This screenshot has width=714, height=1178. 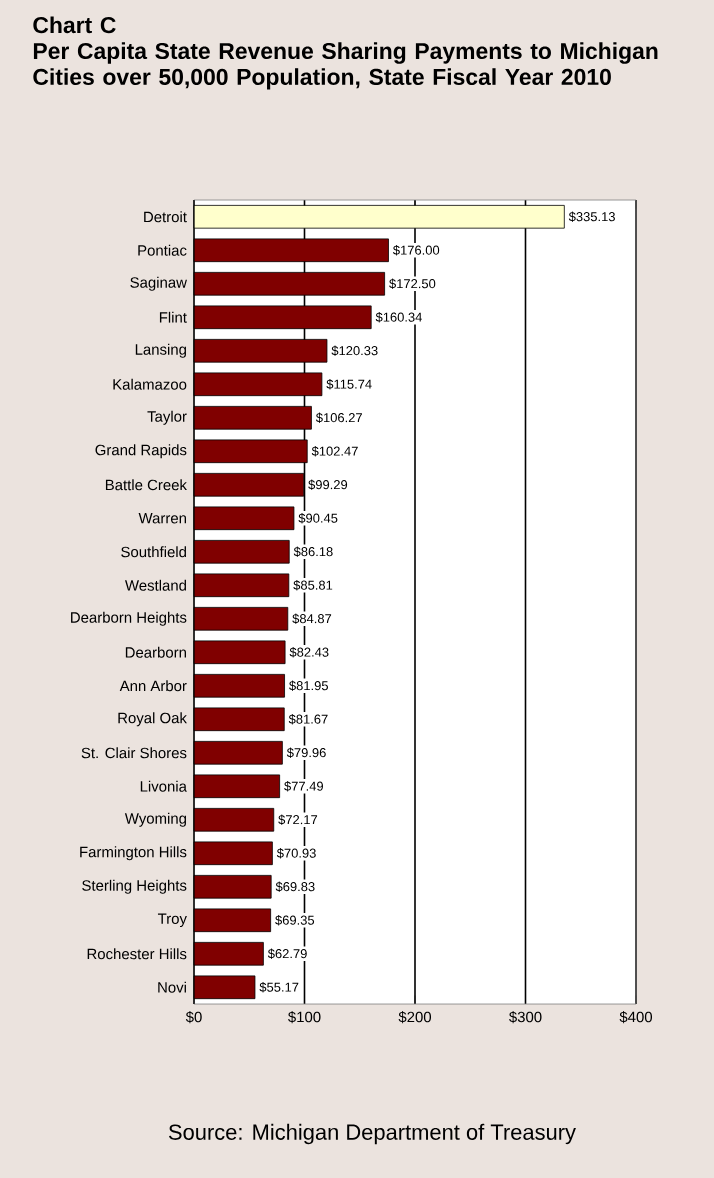 What do you see at coordinates (372, 1134) in the screenshot?
I see `source-note: Source: Michigan Department of Treasury` at bounding box center [372, 1134].